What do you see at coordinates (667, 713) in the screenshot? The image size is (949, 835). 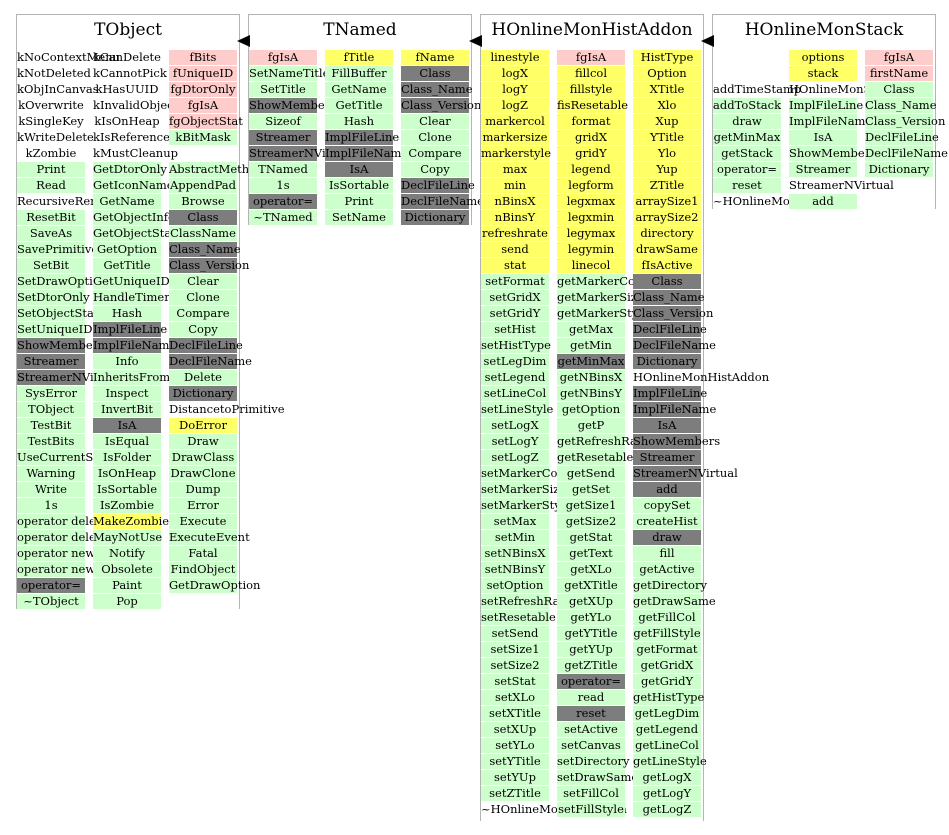 I see `member-getlegdim: getLegDim` at bounding box center [667, 713].